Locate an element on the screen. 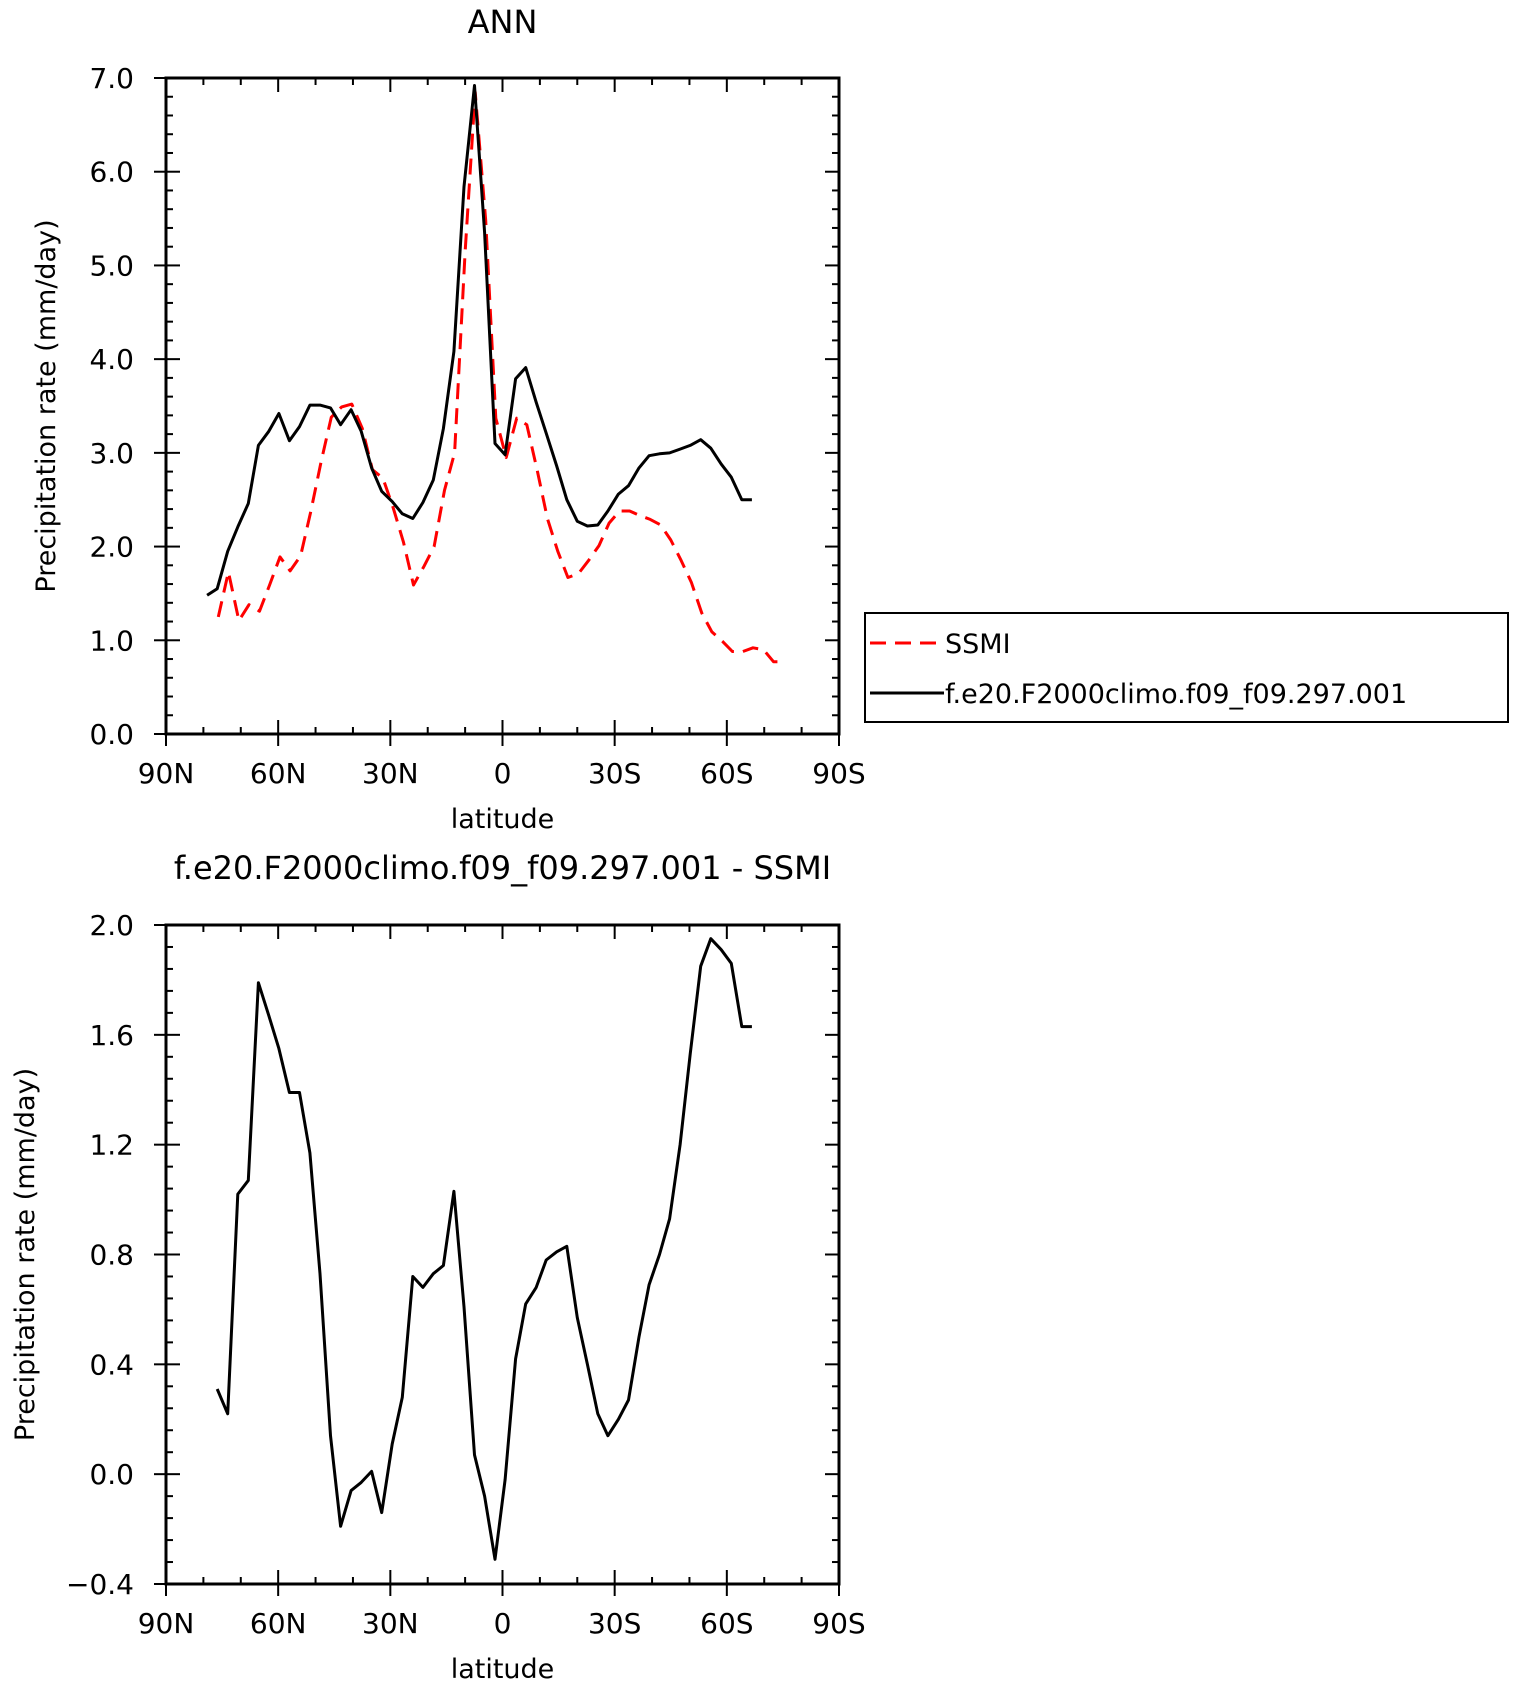  y-tick-label: 6.0 is located at coordinates (111, 172).